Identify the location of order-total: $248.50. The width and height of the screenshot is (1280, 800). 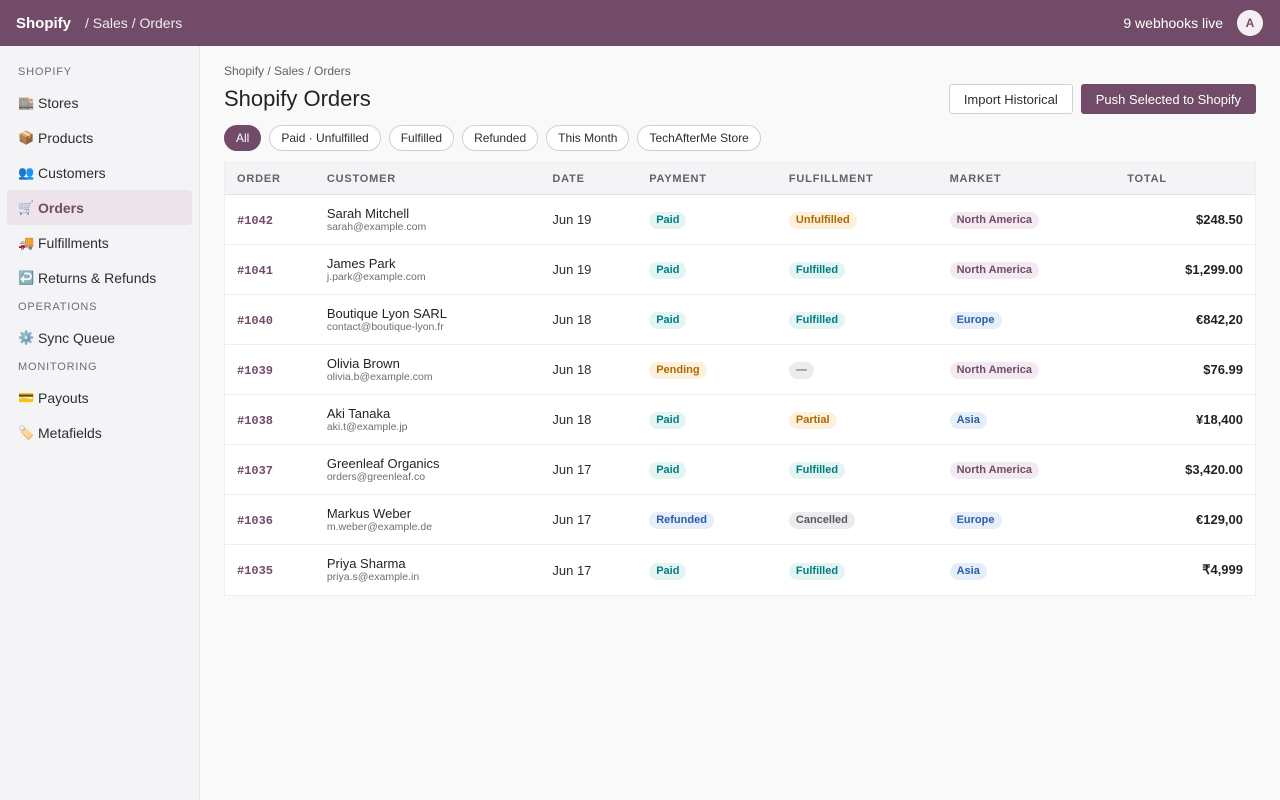
(1219, 219).